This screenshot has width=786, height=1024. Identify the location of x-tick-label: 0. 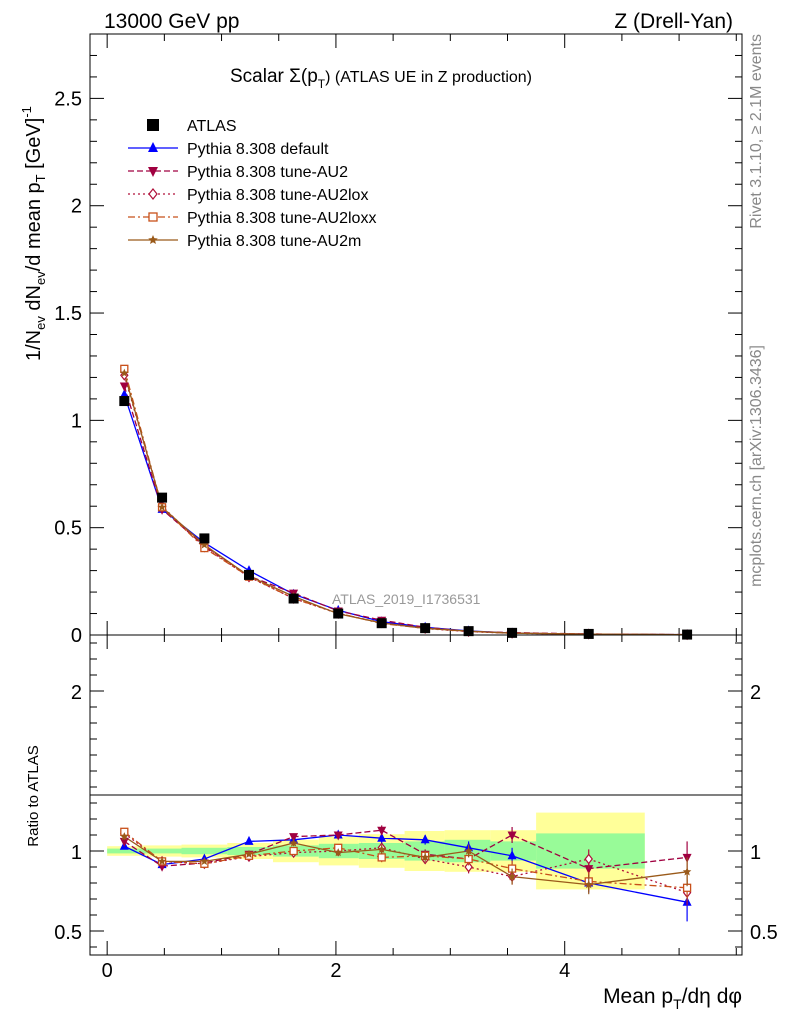
(107, 971).